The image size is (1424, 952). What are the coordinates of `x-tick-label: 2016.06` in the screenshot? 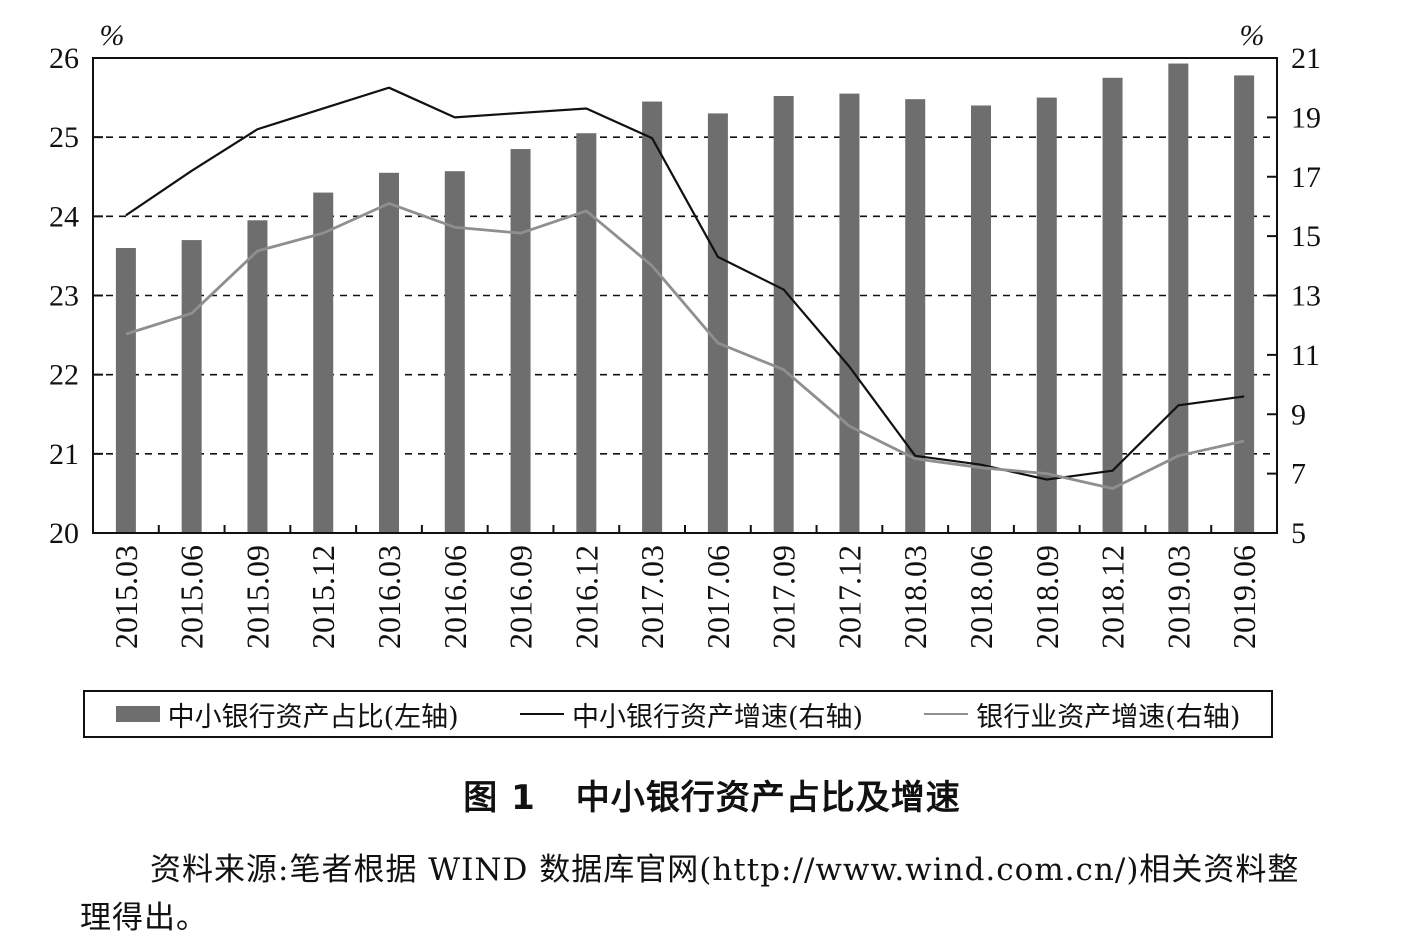 It's located at (455, 597).